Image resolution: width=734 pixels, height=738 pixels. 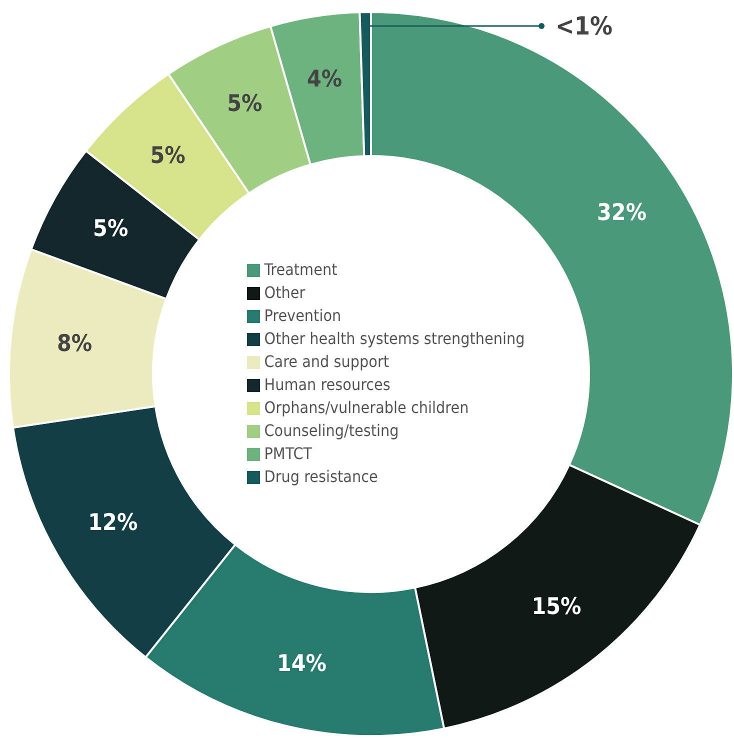 What do you see at coordinates (285, 292) in the screenshot?
I see `legend-label: Other` at bounding box center [285, 292].